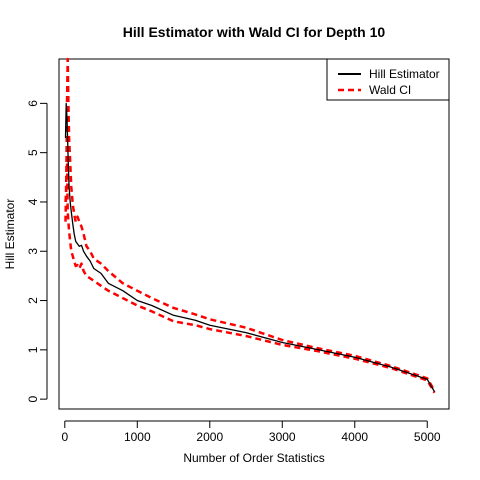 The width and height of the screenshot is (480, 480). What do you see at coordinates (33, 251) in the screenshot?
I see `y-tick-label: 3` at bounding box center [33, 251].